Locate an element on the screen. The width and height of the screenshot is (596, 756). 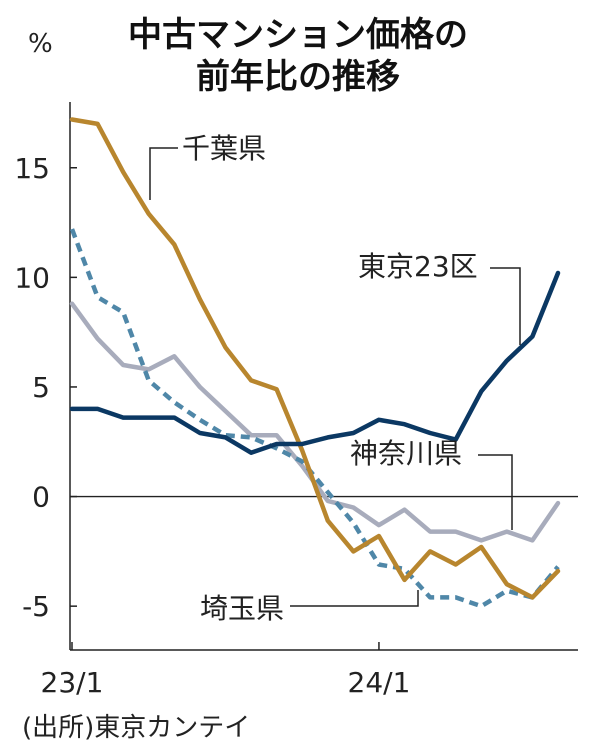
source-note: (出所)東京カンテイ is located at coordinates (136, 728).